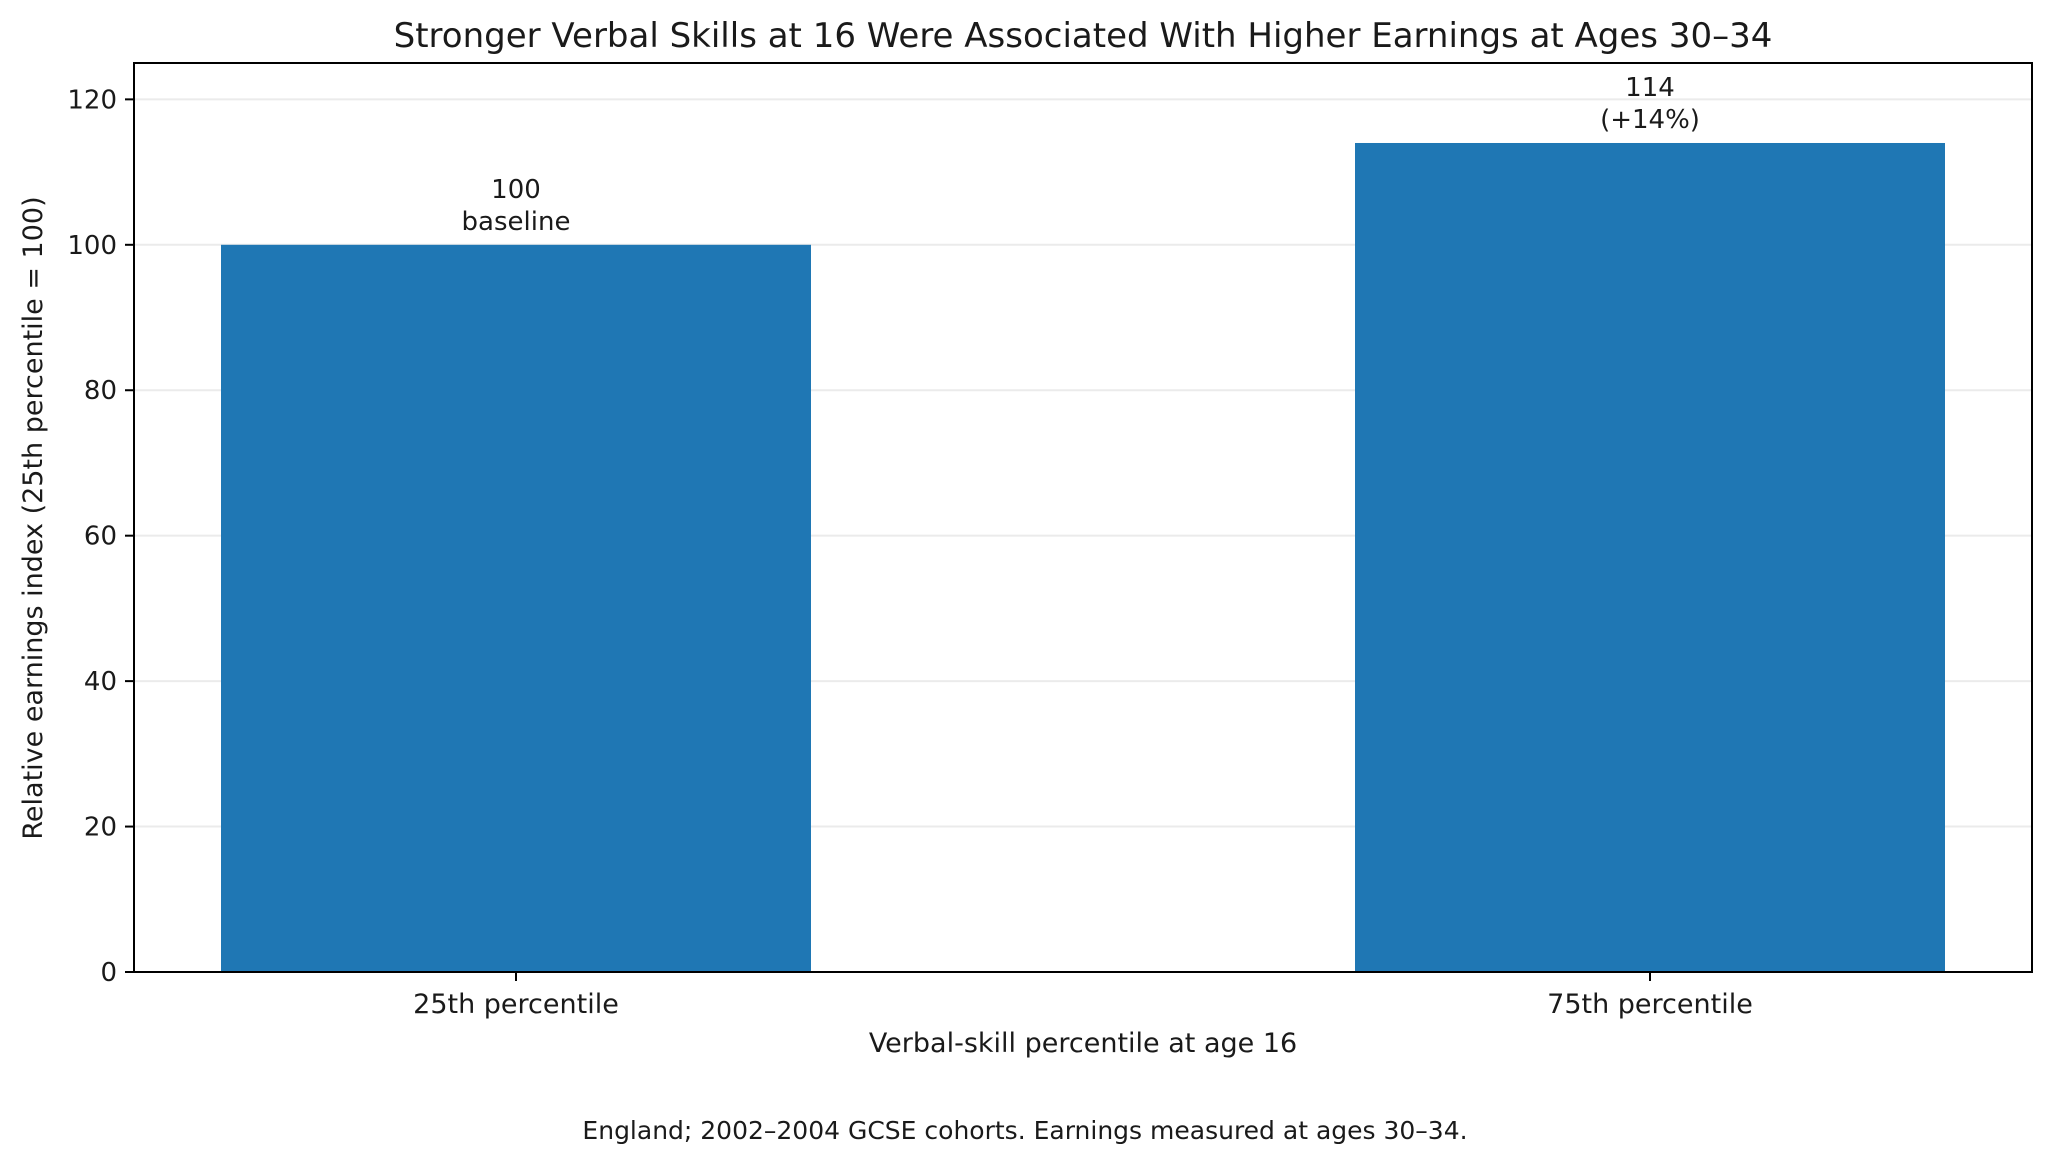 The height and width of the screenshot is (1161, 2048). Describe the element at coordinates (1650, 120) in the screenshot. I see `bar-value-label: (+14%)` at that location.